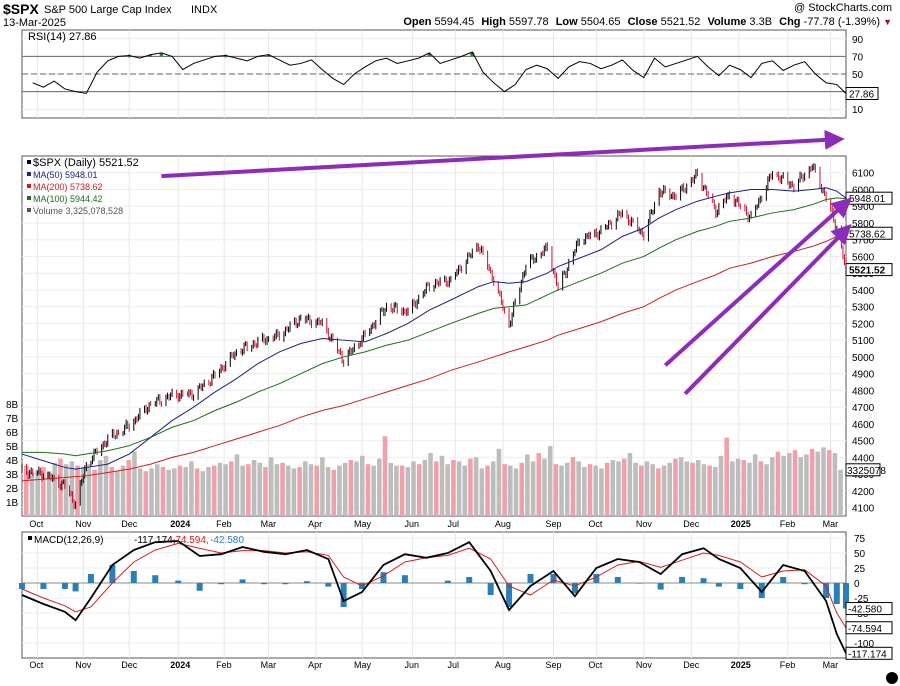  What do you see at coordinates (83, 665) in the screenshot?
I see `x-tick-label: Nov` at bounding box center [83, 665].